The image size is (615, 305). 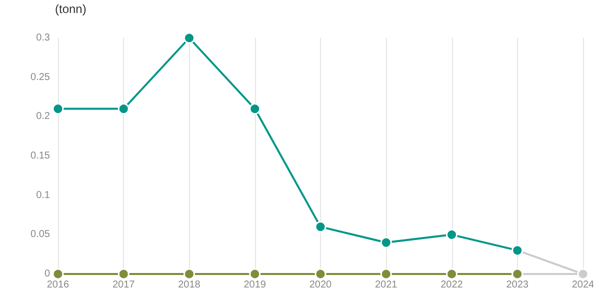 What do you see at coordinates (58, 285) in the screenshot?
I see `x-tick-label: 2016` at bounding box center [58, 285].